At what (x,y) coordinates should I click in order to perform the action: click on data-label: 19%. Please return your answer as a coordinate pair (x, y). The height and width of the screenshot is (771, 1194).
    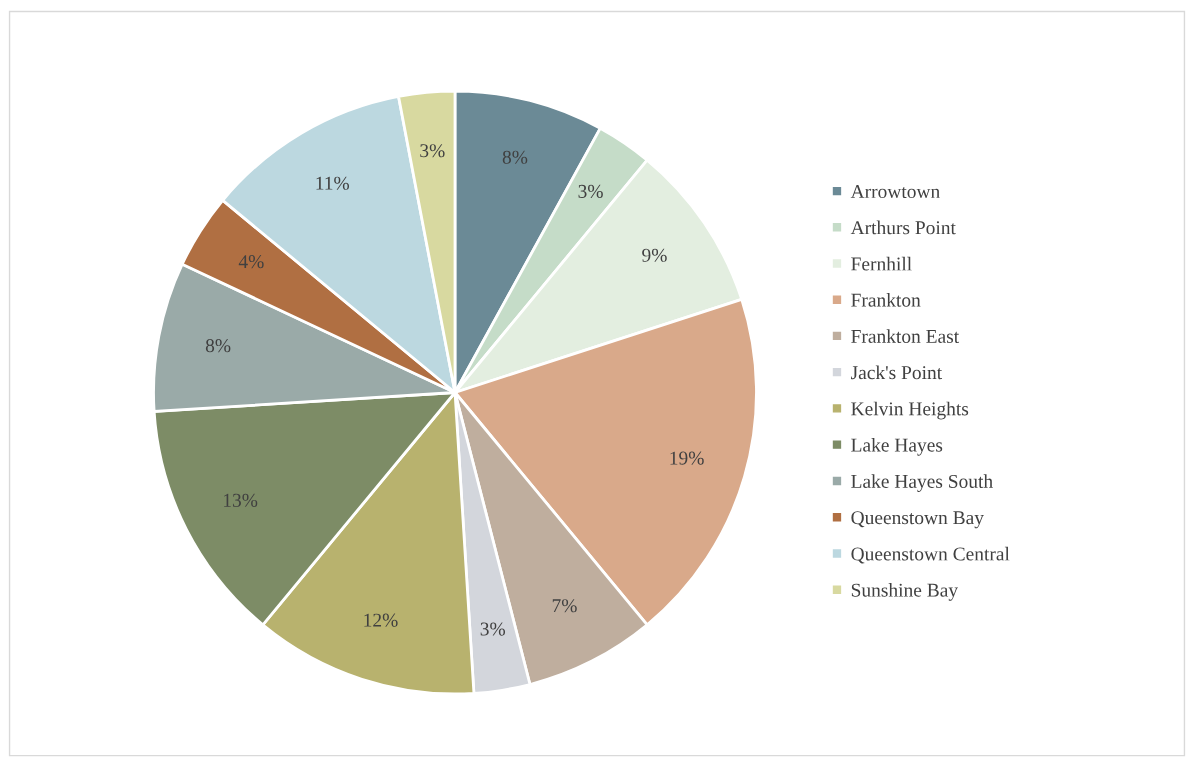
    Looking at the image, I should click on (687, 458).